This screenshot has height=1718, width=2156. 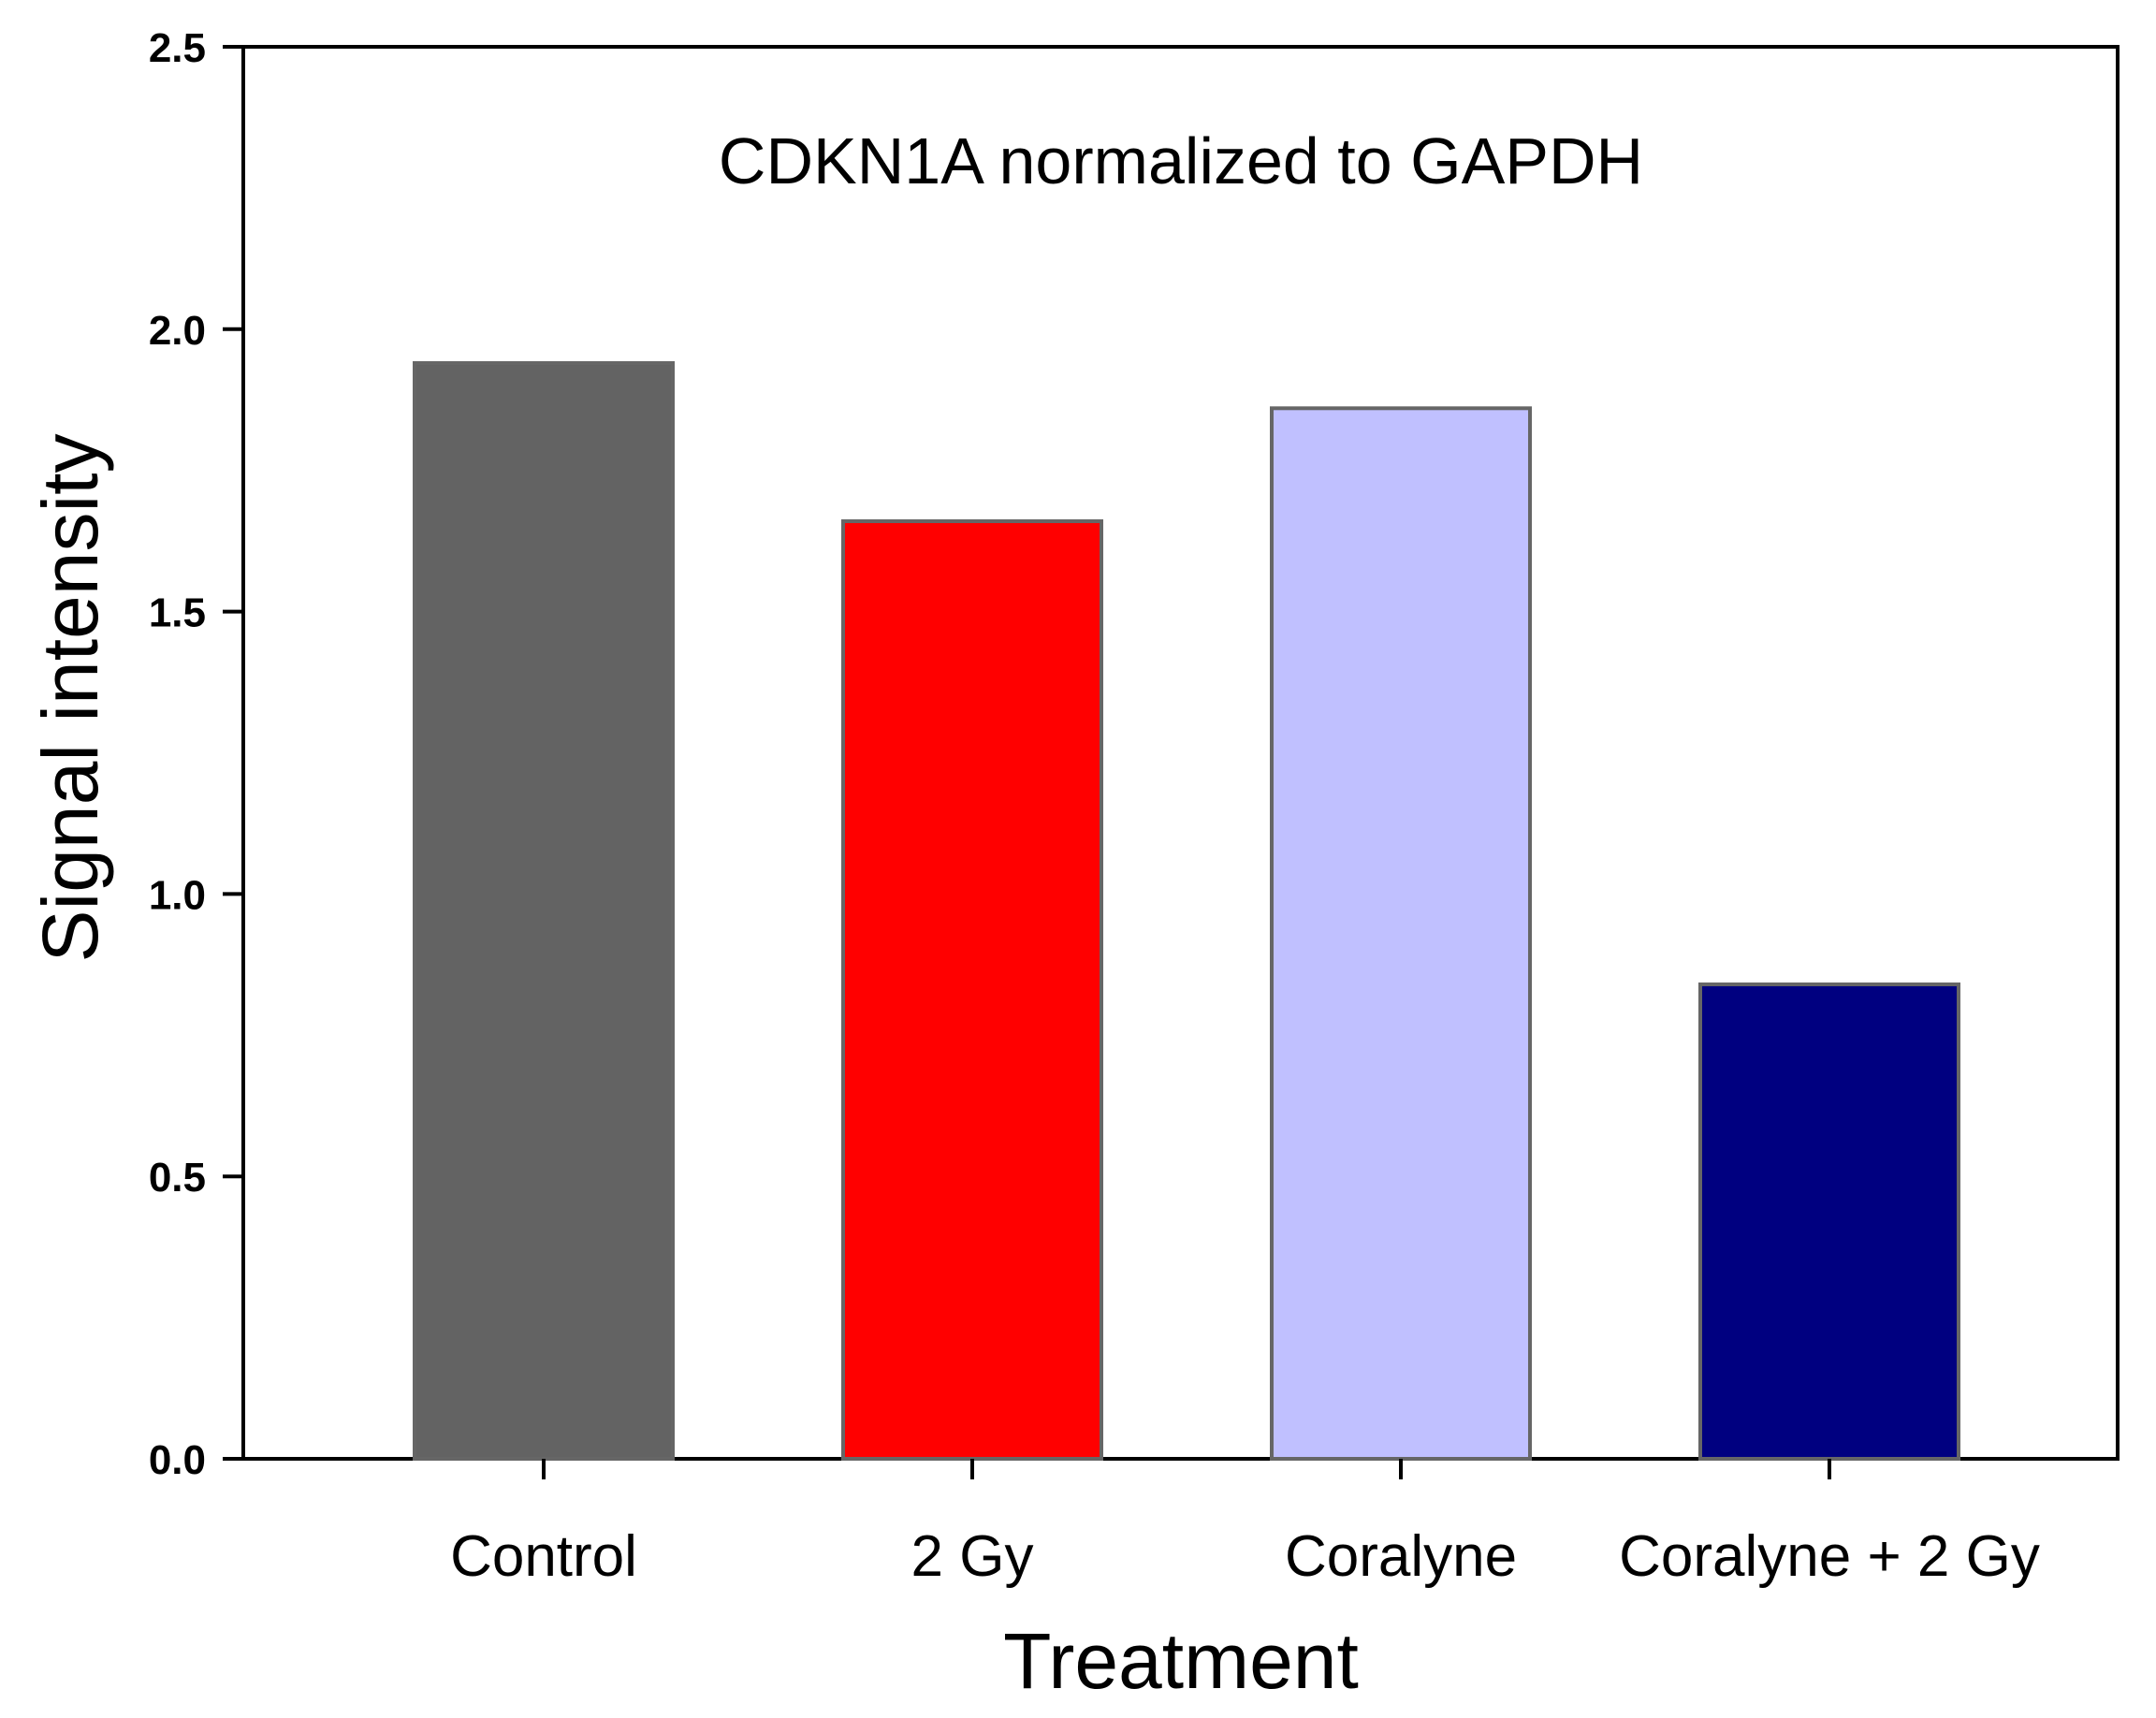 What do you see at coordinates (1401, 934) in the screenshot?
I see `bar-coralyne` at bounding box center [1401, 934].